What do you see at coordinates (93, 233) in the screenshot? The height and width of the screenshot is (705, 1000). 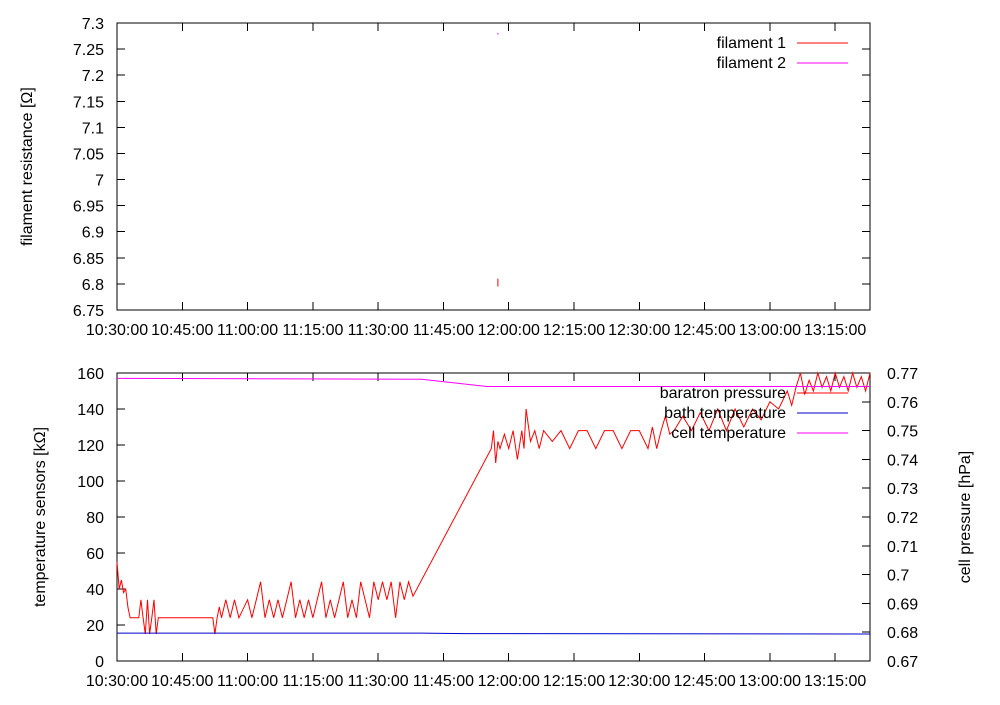 I see `y-tick-label: 6.9` at bounding box center [93, 233].